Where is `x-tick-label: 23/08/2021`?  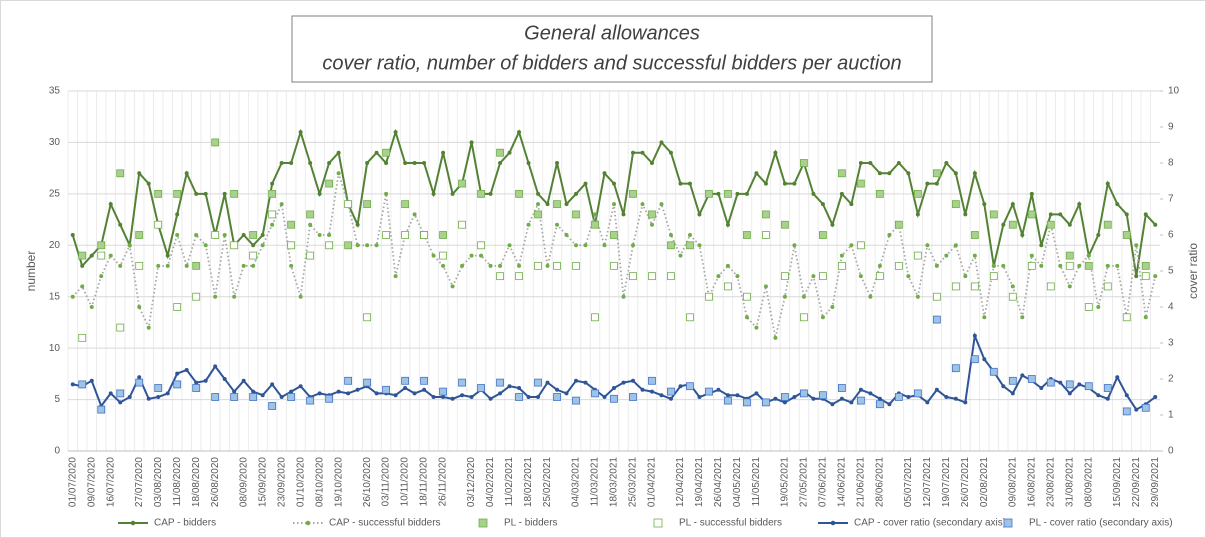
x-tick-label: 23/08/2021 is located at coordinates (1050, 482).